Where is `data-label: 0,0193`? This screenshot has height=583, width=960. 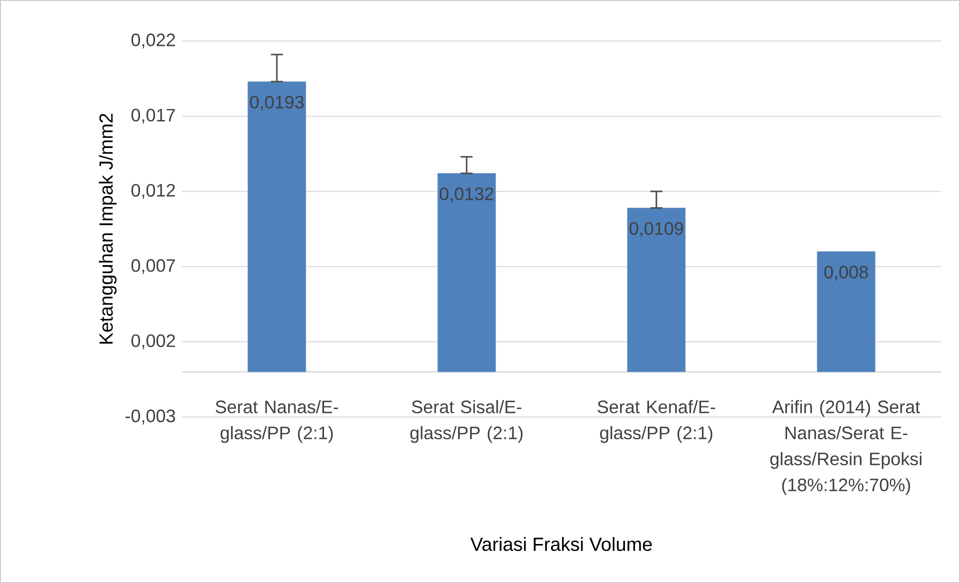
data-label: 0,0193 is located at coordinates (277, 103).